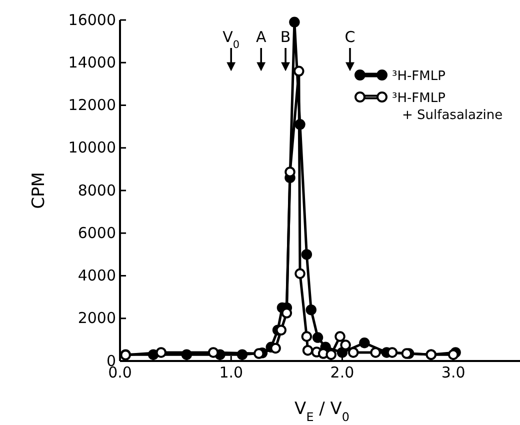 This screenshot has height=425, width=520. What do you see at coordinates (92, 147) in the screenshot?
I see `y-tick-label: 10000` at bounding box center [92, 147].